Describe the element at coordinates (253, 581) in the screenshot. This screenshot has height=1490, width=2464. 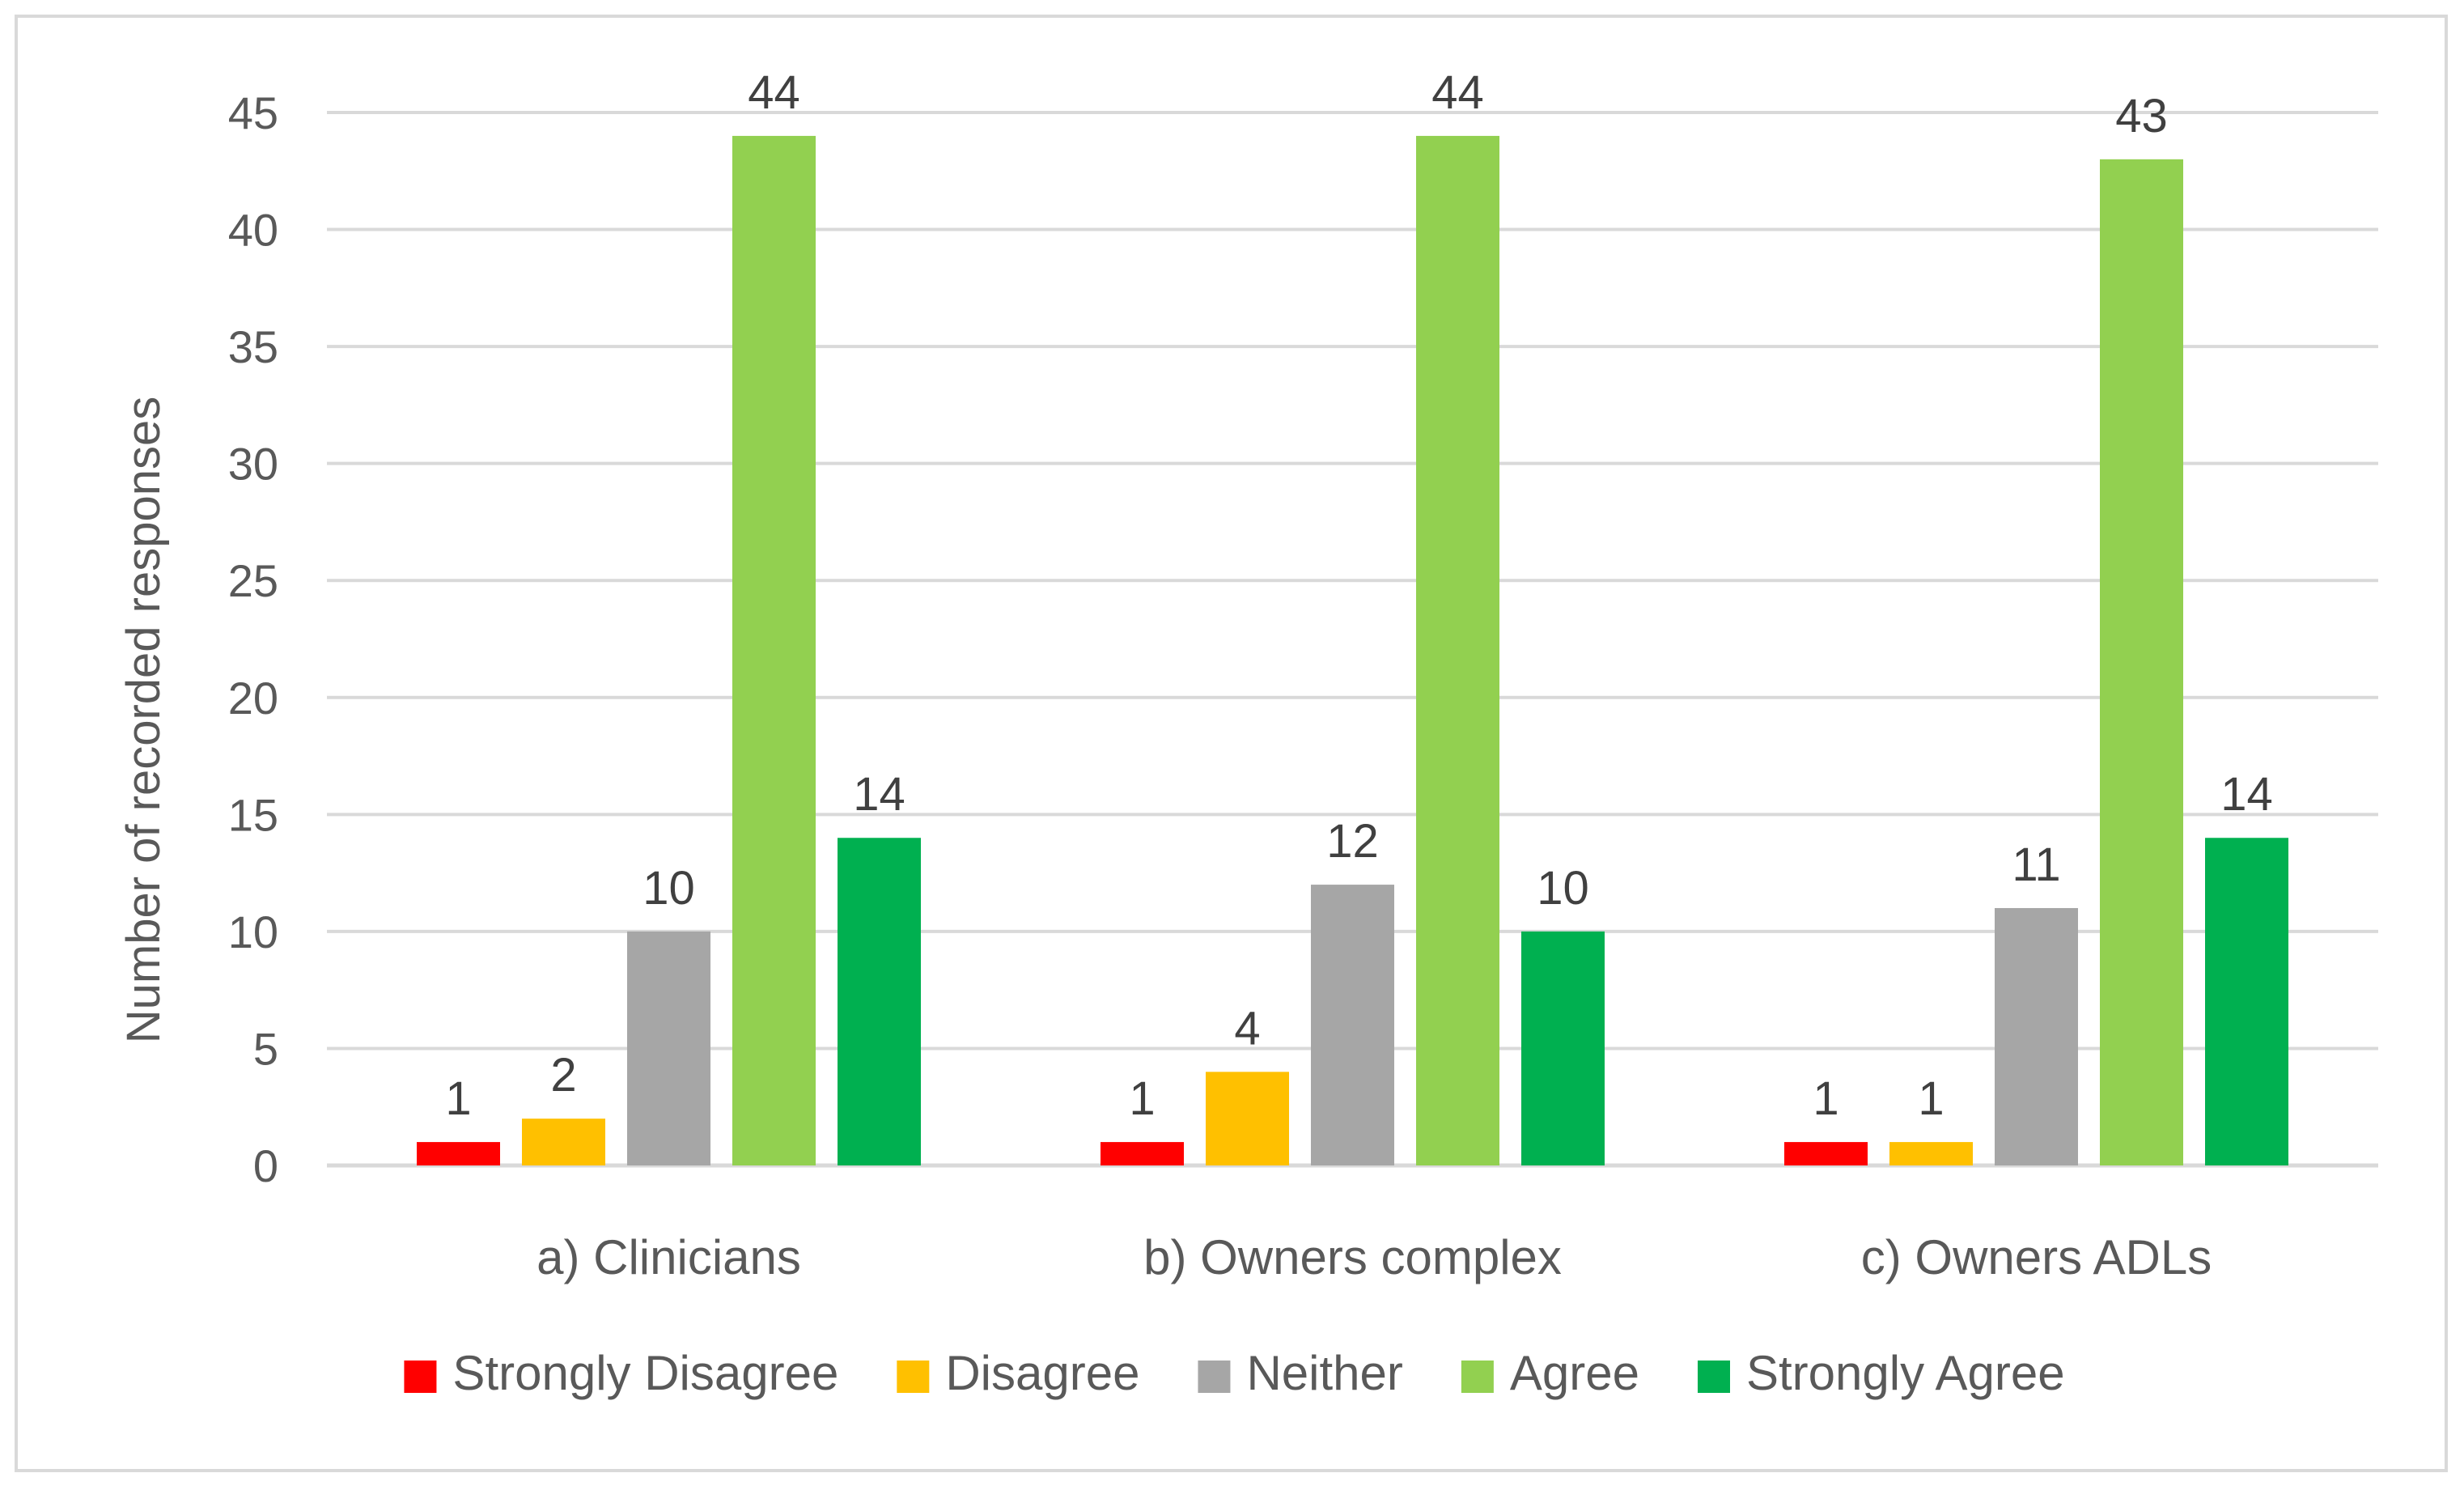
I see `y-tick-label: 25` at that location.